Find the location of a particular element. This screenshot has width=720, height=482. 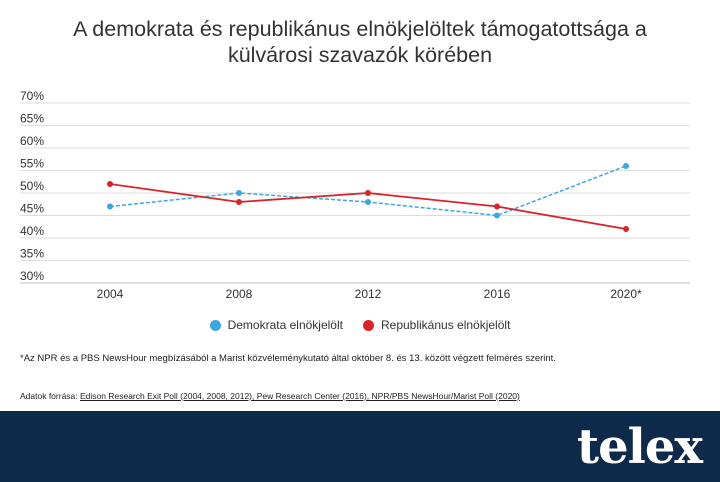

x-tick-label: 2008 is located at coordinates (239, 294).